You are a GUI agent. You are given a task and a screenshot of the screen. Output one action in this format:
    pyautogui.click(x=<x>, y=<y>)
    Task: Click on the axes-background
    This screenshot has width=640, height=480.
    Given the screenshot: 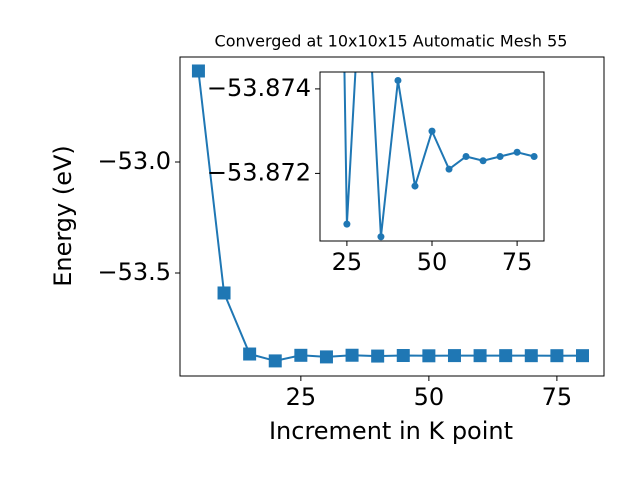 What is the action you would take?
    pyautogui.click(x=432, y=156)
    